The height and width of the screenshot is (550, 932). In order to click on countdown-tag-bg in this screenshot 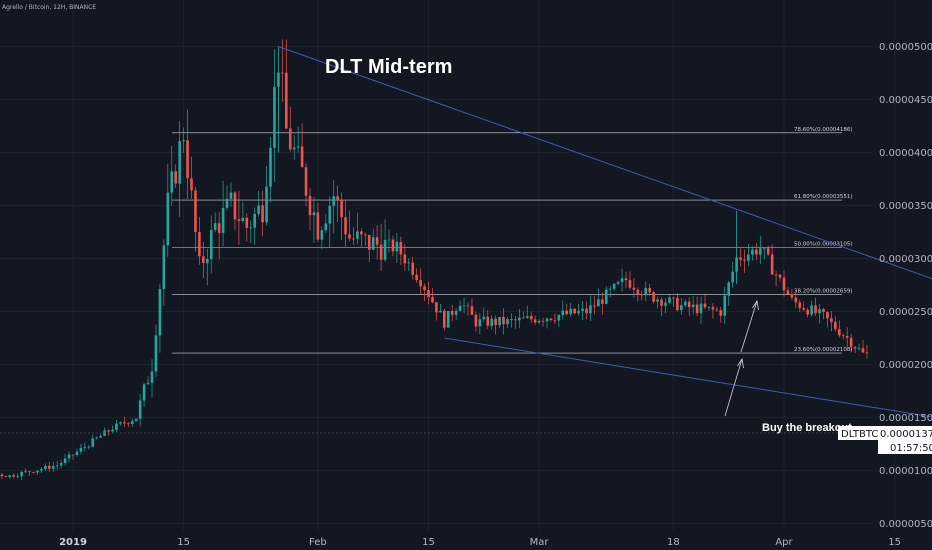, I will do `click(905, 447)`.